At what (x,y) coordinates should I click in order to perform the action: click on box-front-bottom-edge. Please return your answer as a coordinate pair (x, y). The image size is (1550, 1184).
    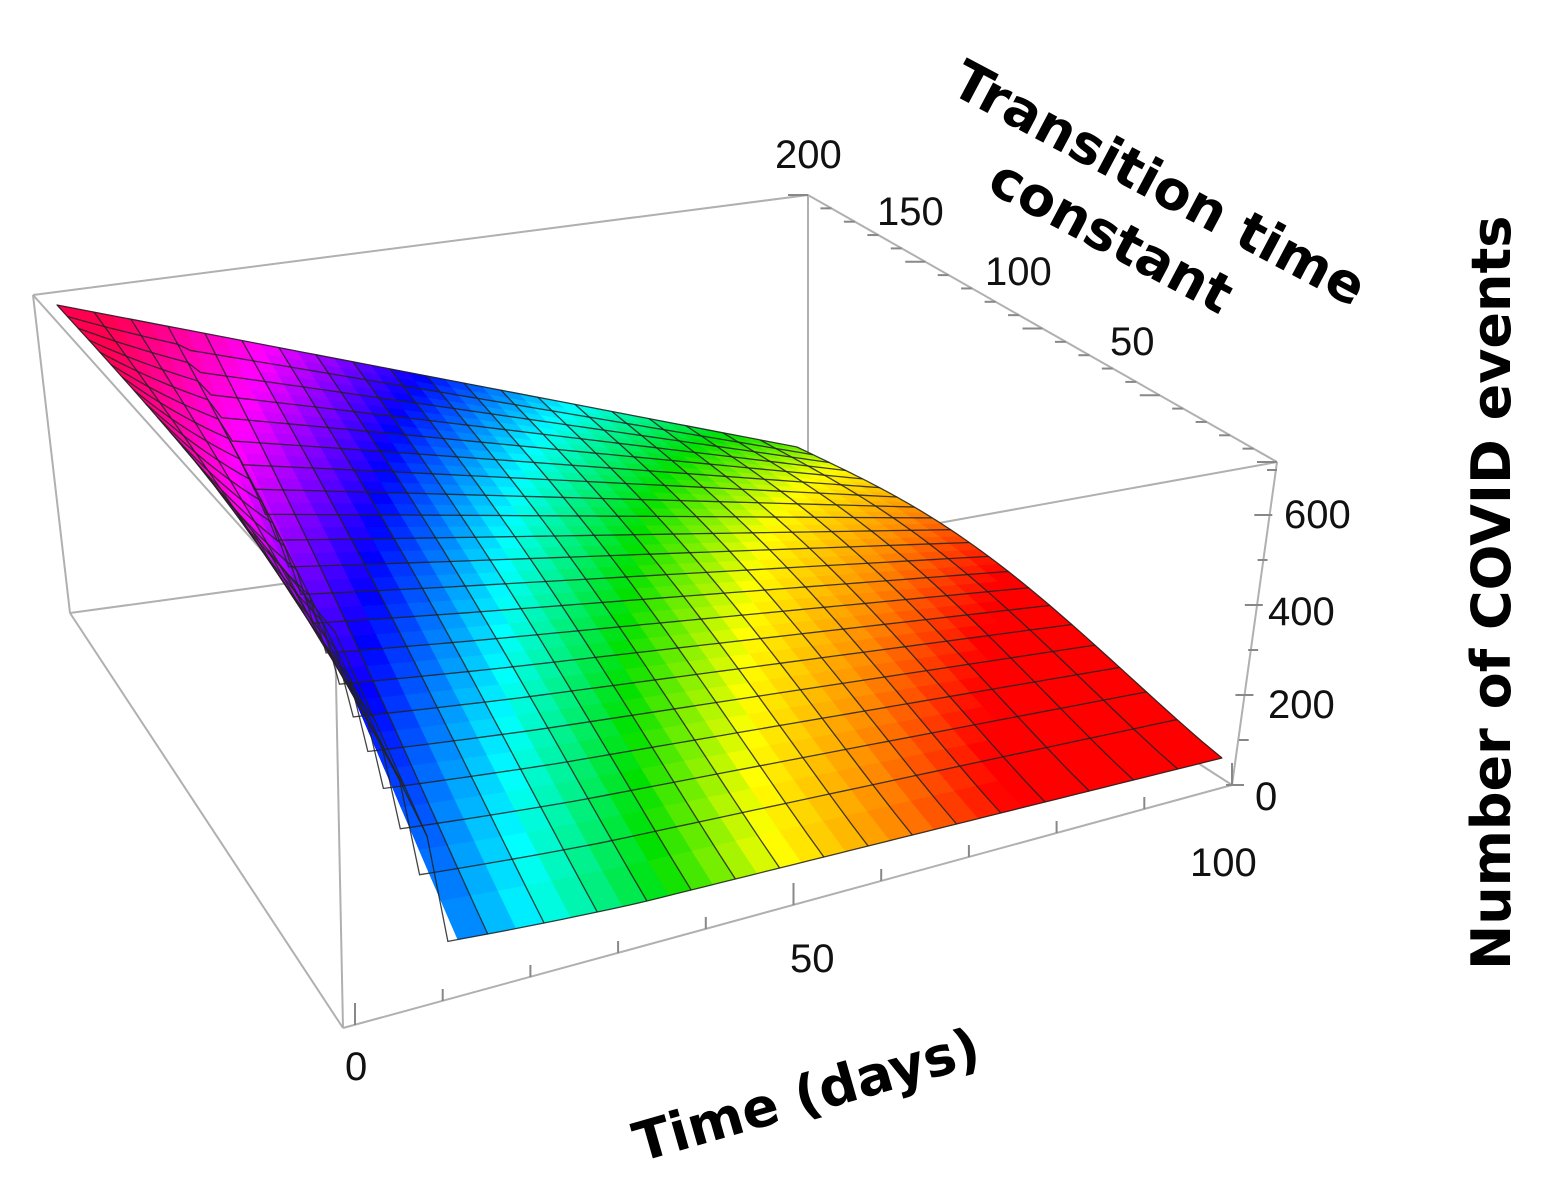
    Looking at the image, I should click on (787, 906).